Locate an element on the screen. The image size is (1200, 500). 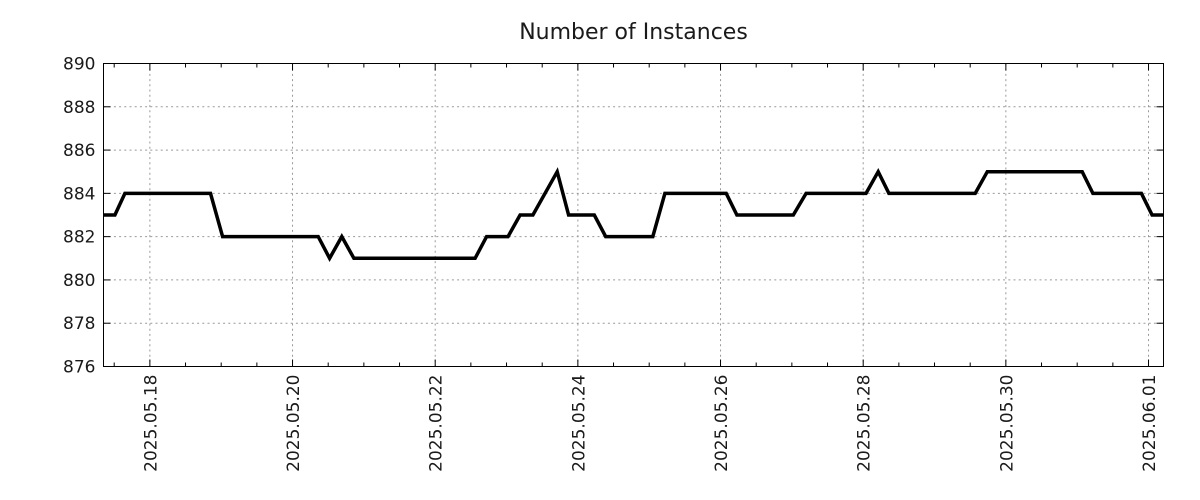
x-tick-label: 2025.05.24 is located at coordinates (579, 423).